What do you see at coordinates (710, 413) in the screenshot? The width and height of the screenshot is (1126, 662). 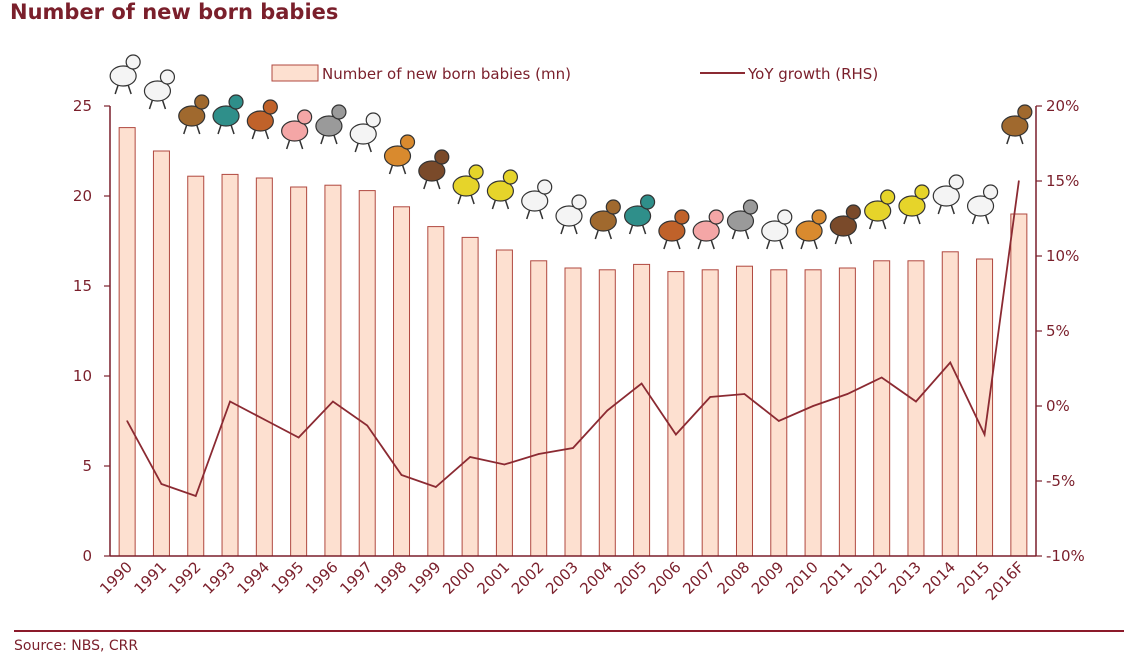 I see `bar-2007` at bounding box center [710, 413].